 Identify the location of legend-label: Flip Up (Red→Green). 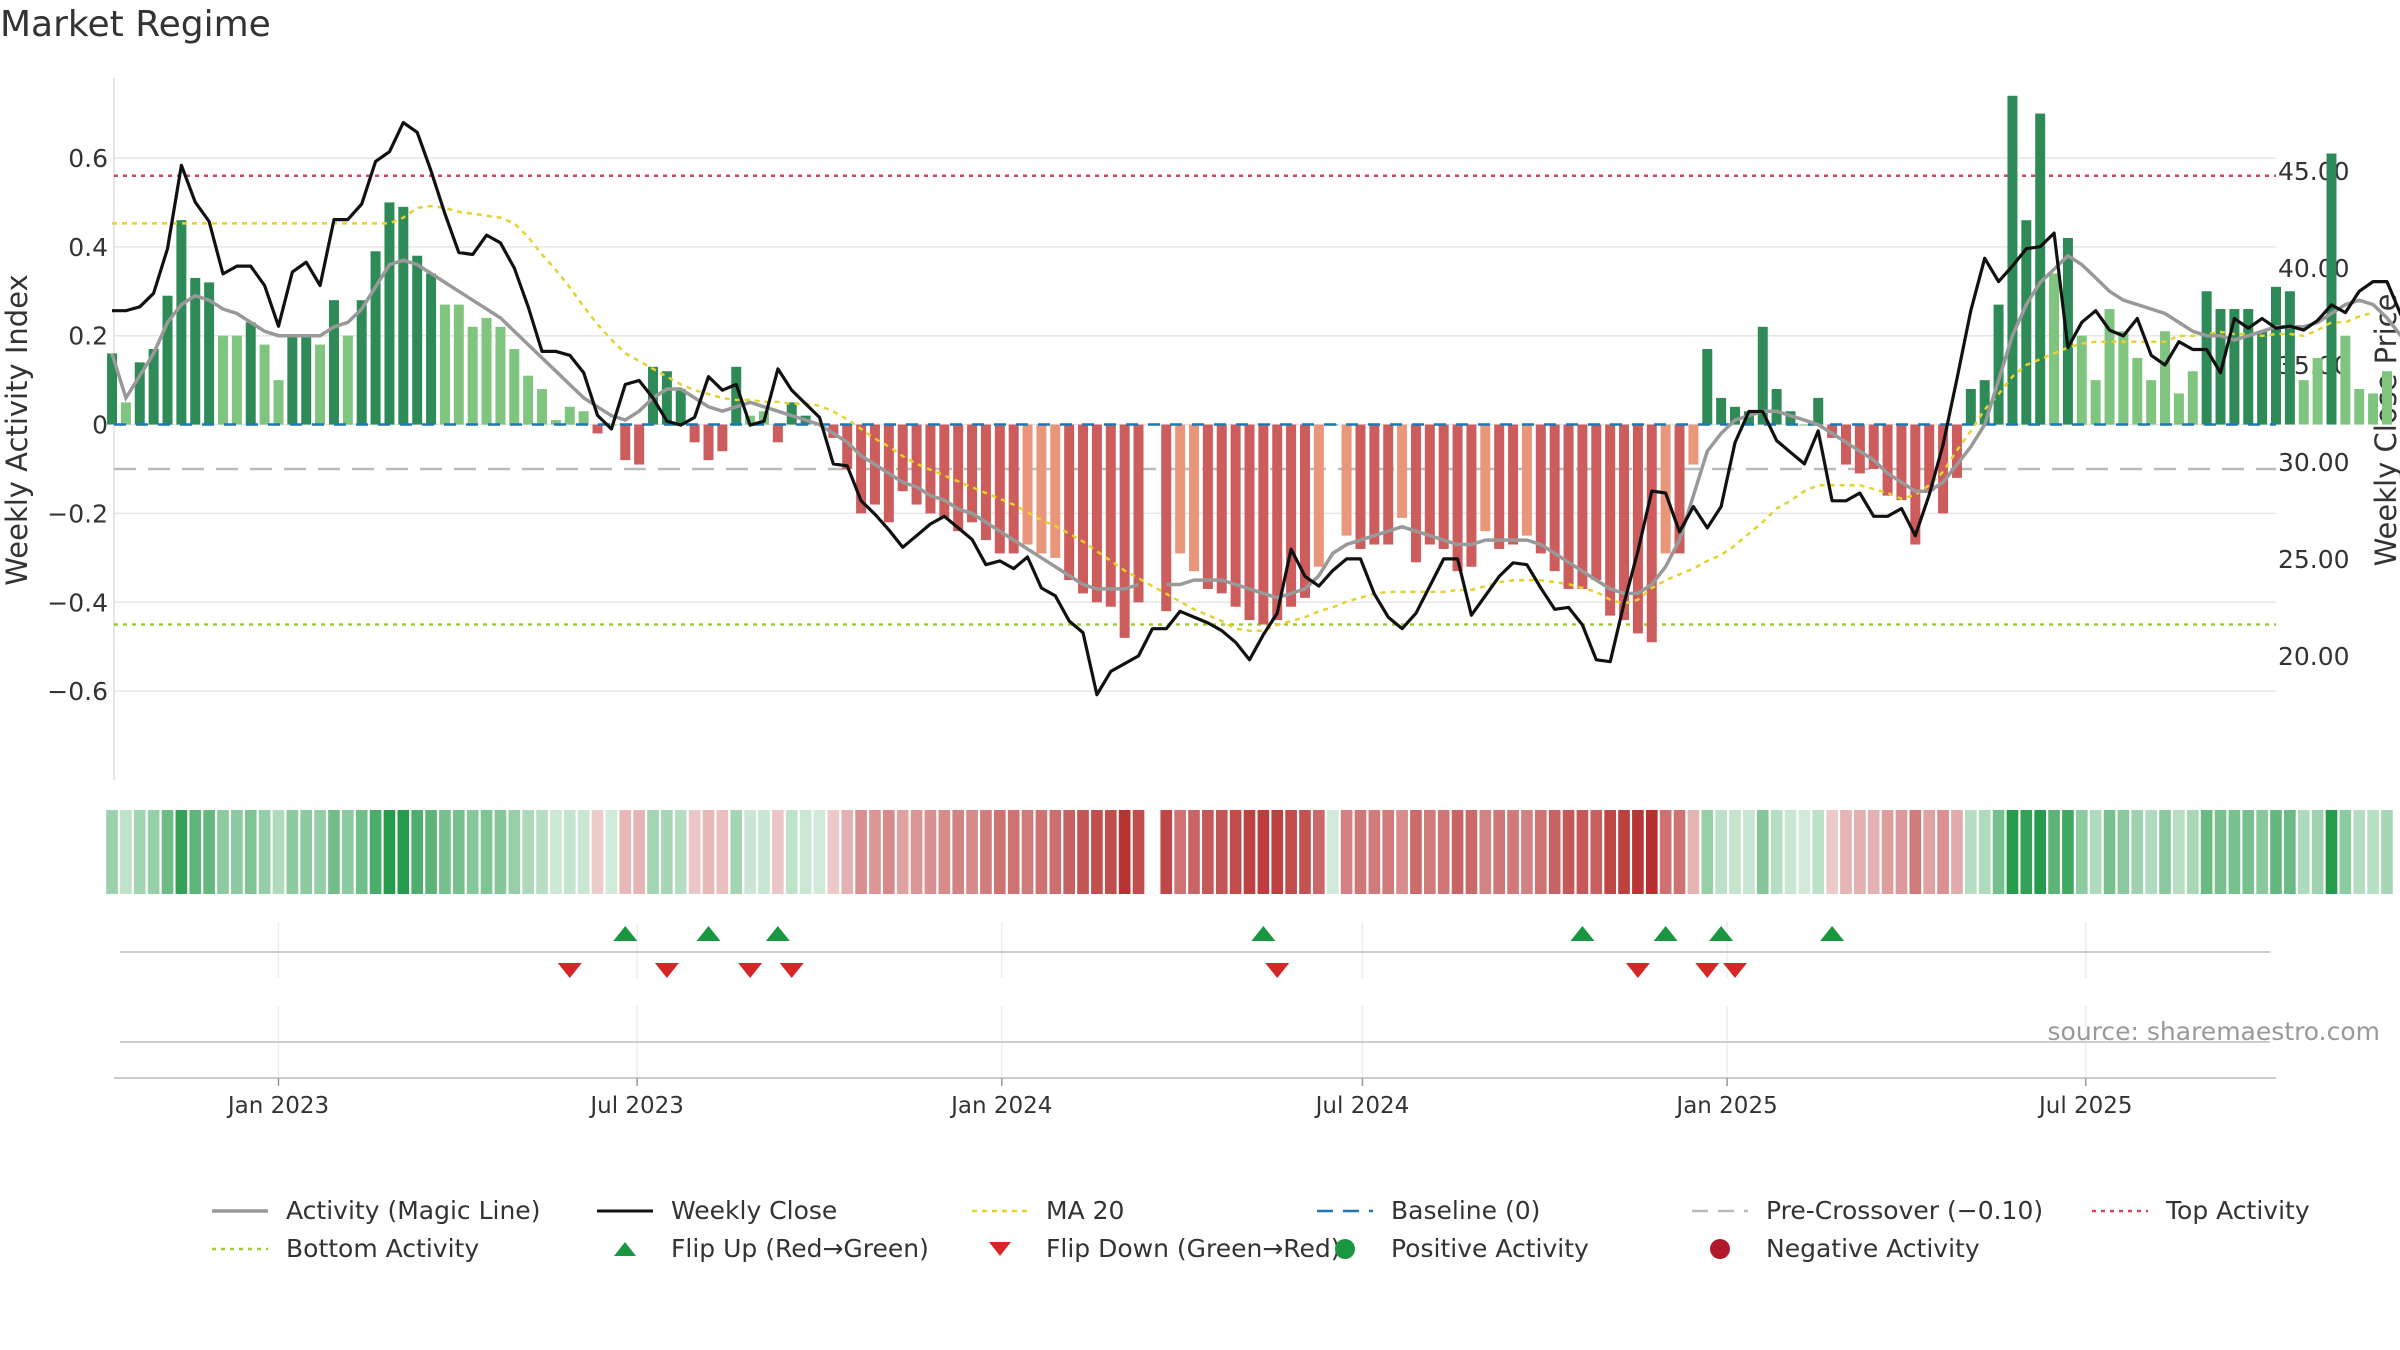
(800, 1248).